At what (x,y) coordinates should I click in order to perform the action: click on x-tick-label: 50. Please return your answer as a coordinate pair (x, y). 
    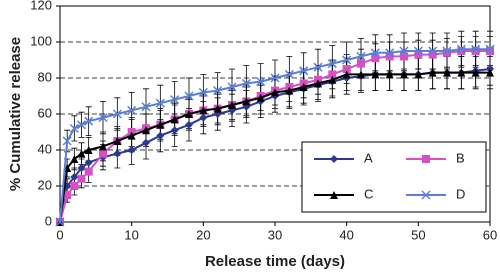
    Looking at the image, I should click on (418, 234).